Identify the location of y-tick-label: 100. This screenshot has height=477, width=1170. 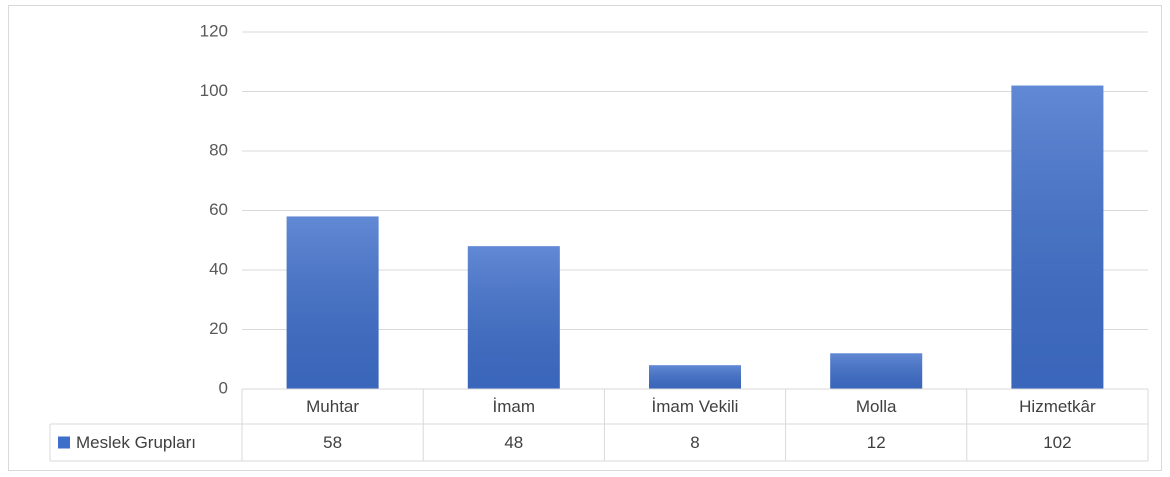
(214, 90).